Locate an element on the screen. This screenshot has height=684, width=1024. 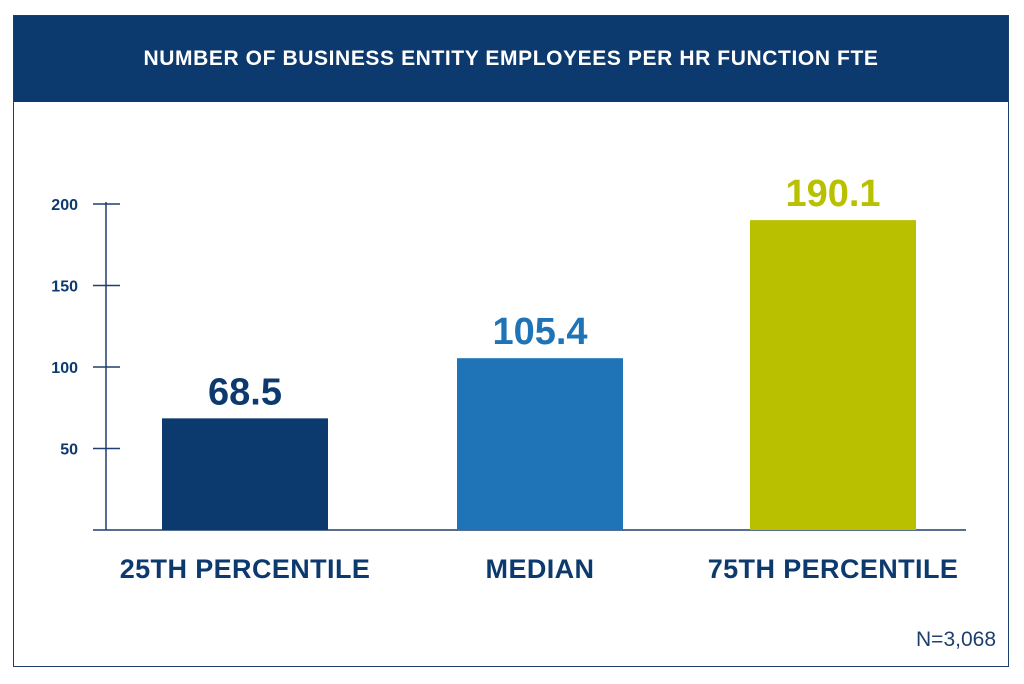
bar-value-label: 68.5 is located at coordinates (245, 392).